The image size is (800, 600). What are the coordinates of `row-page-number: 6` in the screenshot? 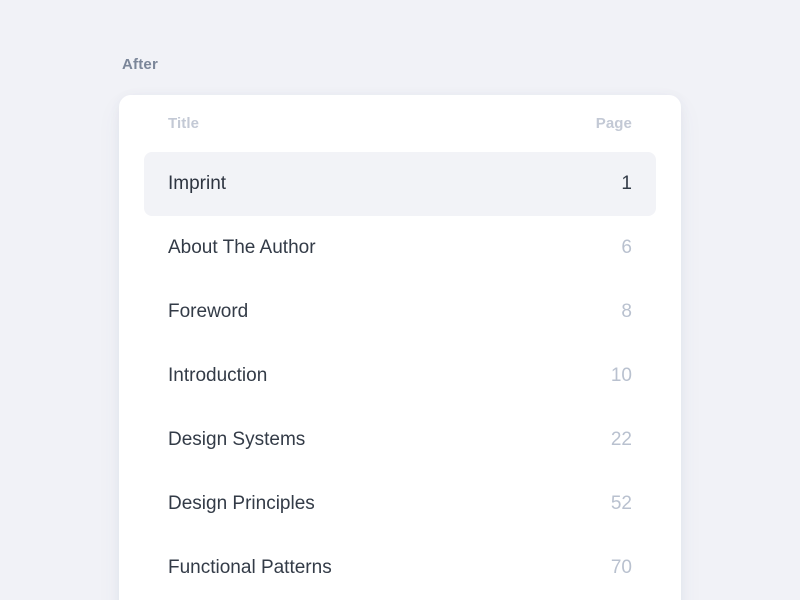 It's located at (626, 247).